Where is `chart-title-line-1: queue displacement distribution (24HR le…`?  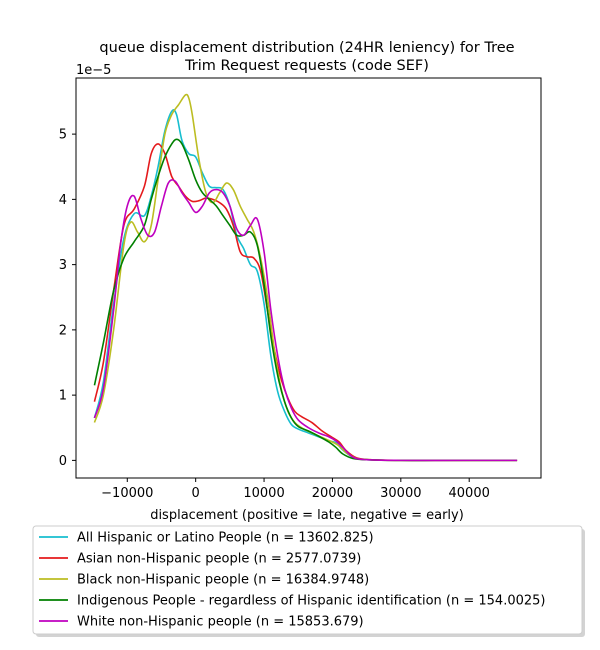 chart-title-line-1: queue displacement distribution (24HR le… is located at coordinates (306, 48).